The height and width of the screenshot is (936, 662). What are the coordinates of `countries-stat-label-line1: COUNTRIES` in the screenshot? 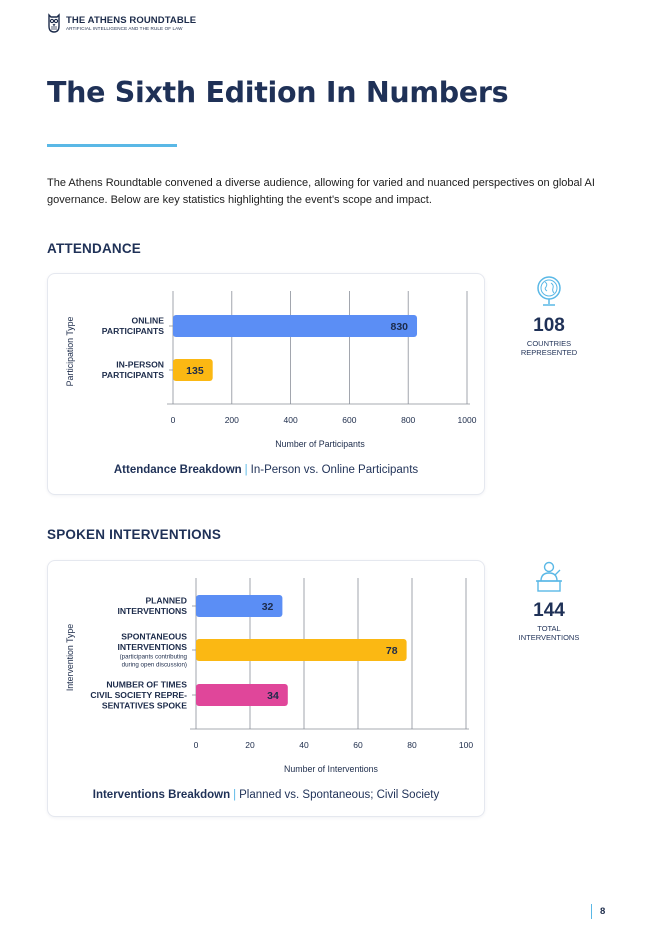 It's located at (549, 343).